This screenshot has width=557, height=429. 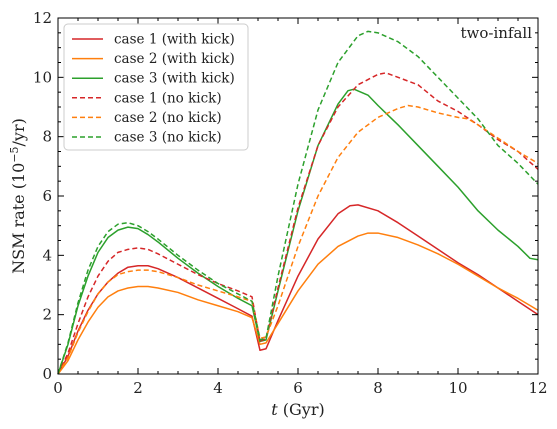 I want to click on x-axis-title: t (Gyr), so click(x=297, y=409).